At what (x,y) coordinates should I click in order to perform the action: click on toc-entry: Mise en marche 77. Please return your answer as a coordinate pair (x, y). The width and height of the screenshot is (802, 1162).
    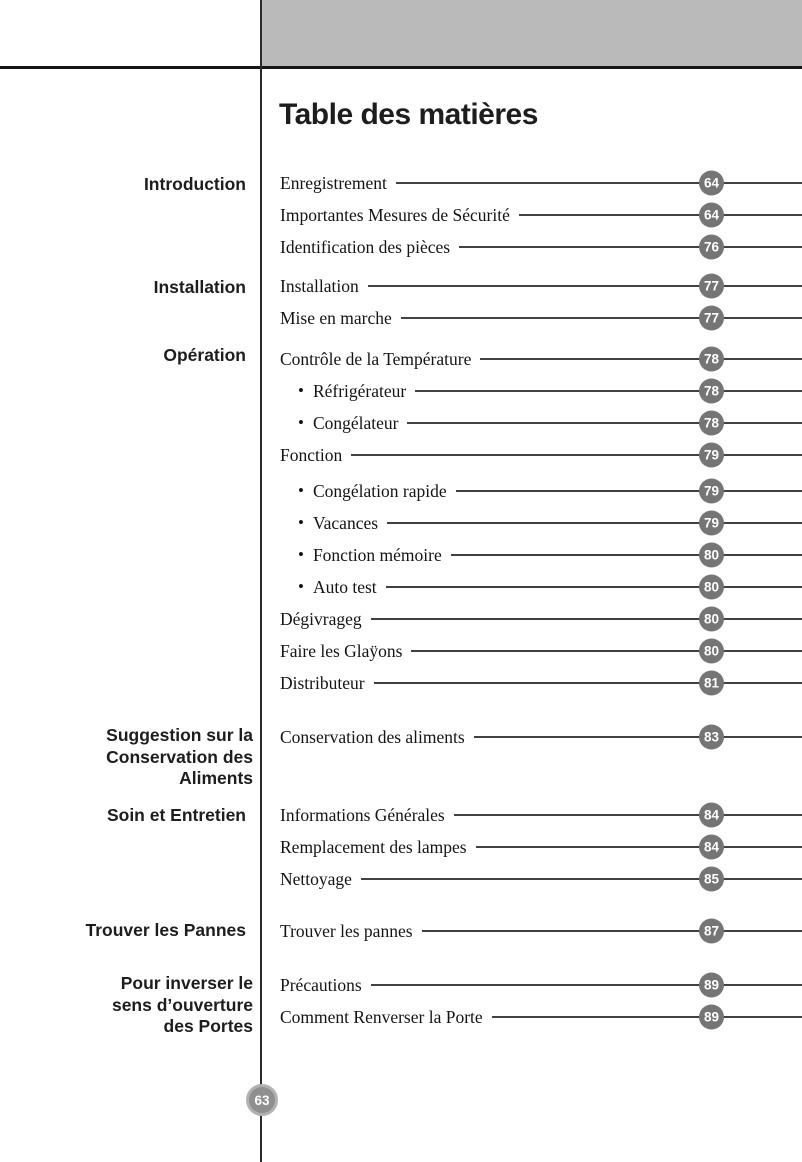
    Looking at the image, I should click on (541, 318).